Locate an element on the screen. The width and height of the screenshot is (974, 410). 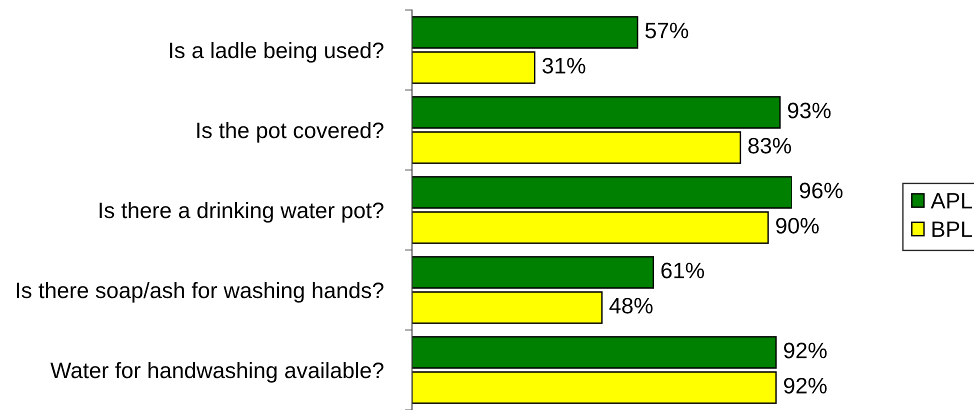
y-tick-label: Is the pot covered? is located at coordinates (290, 132).